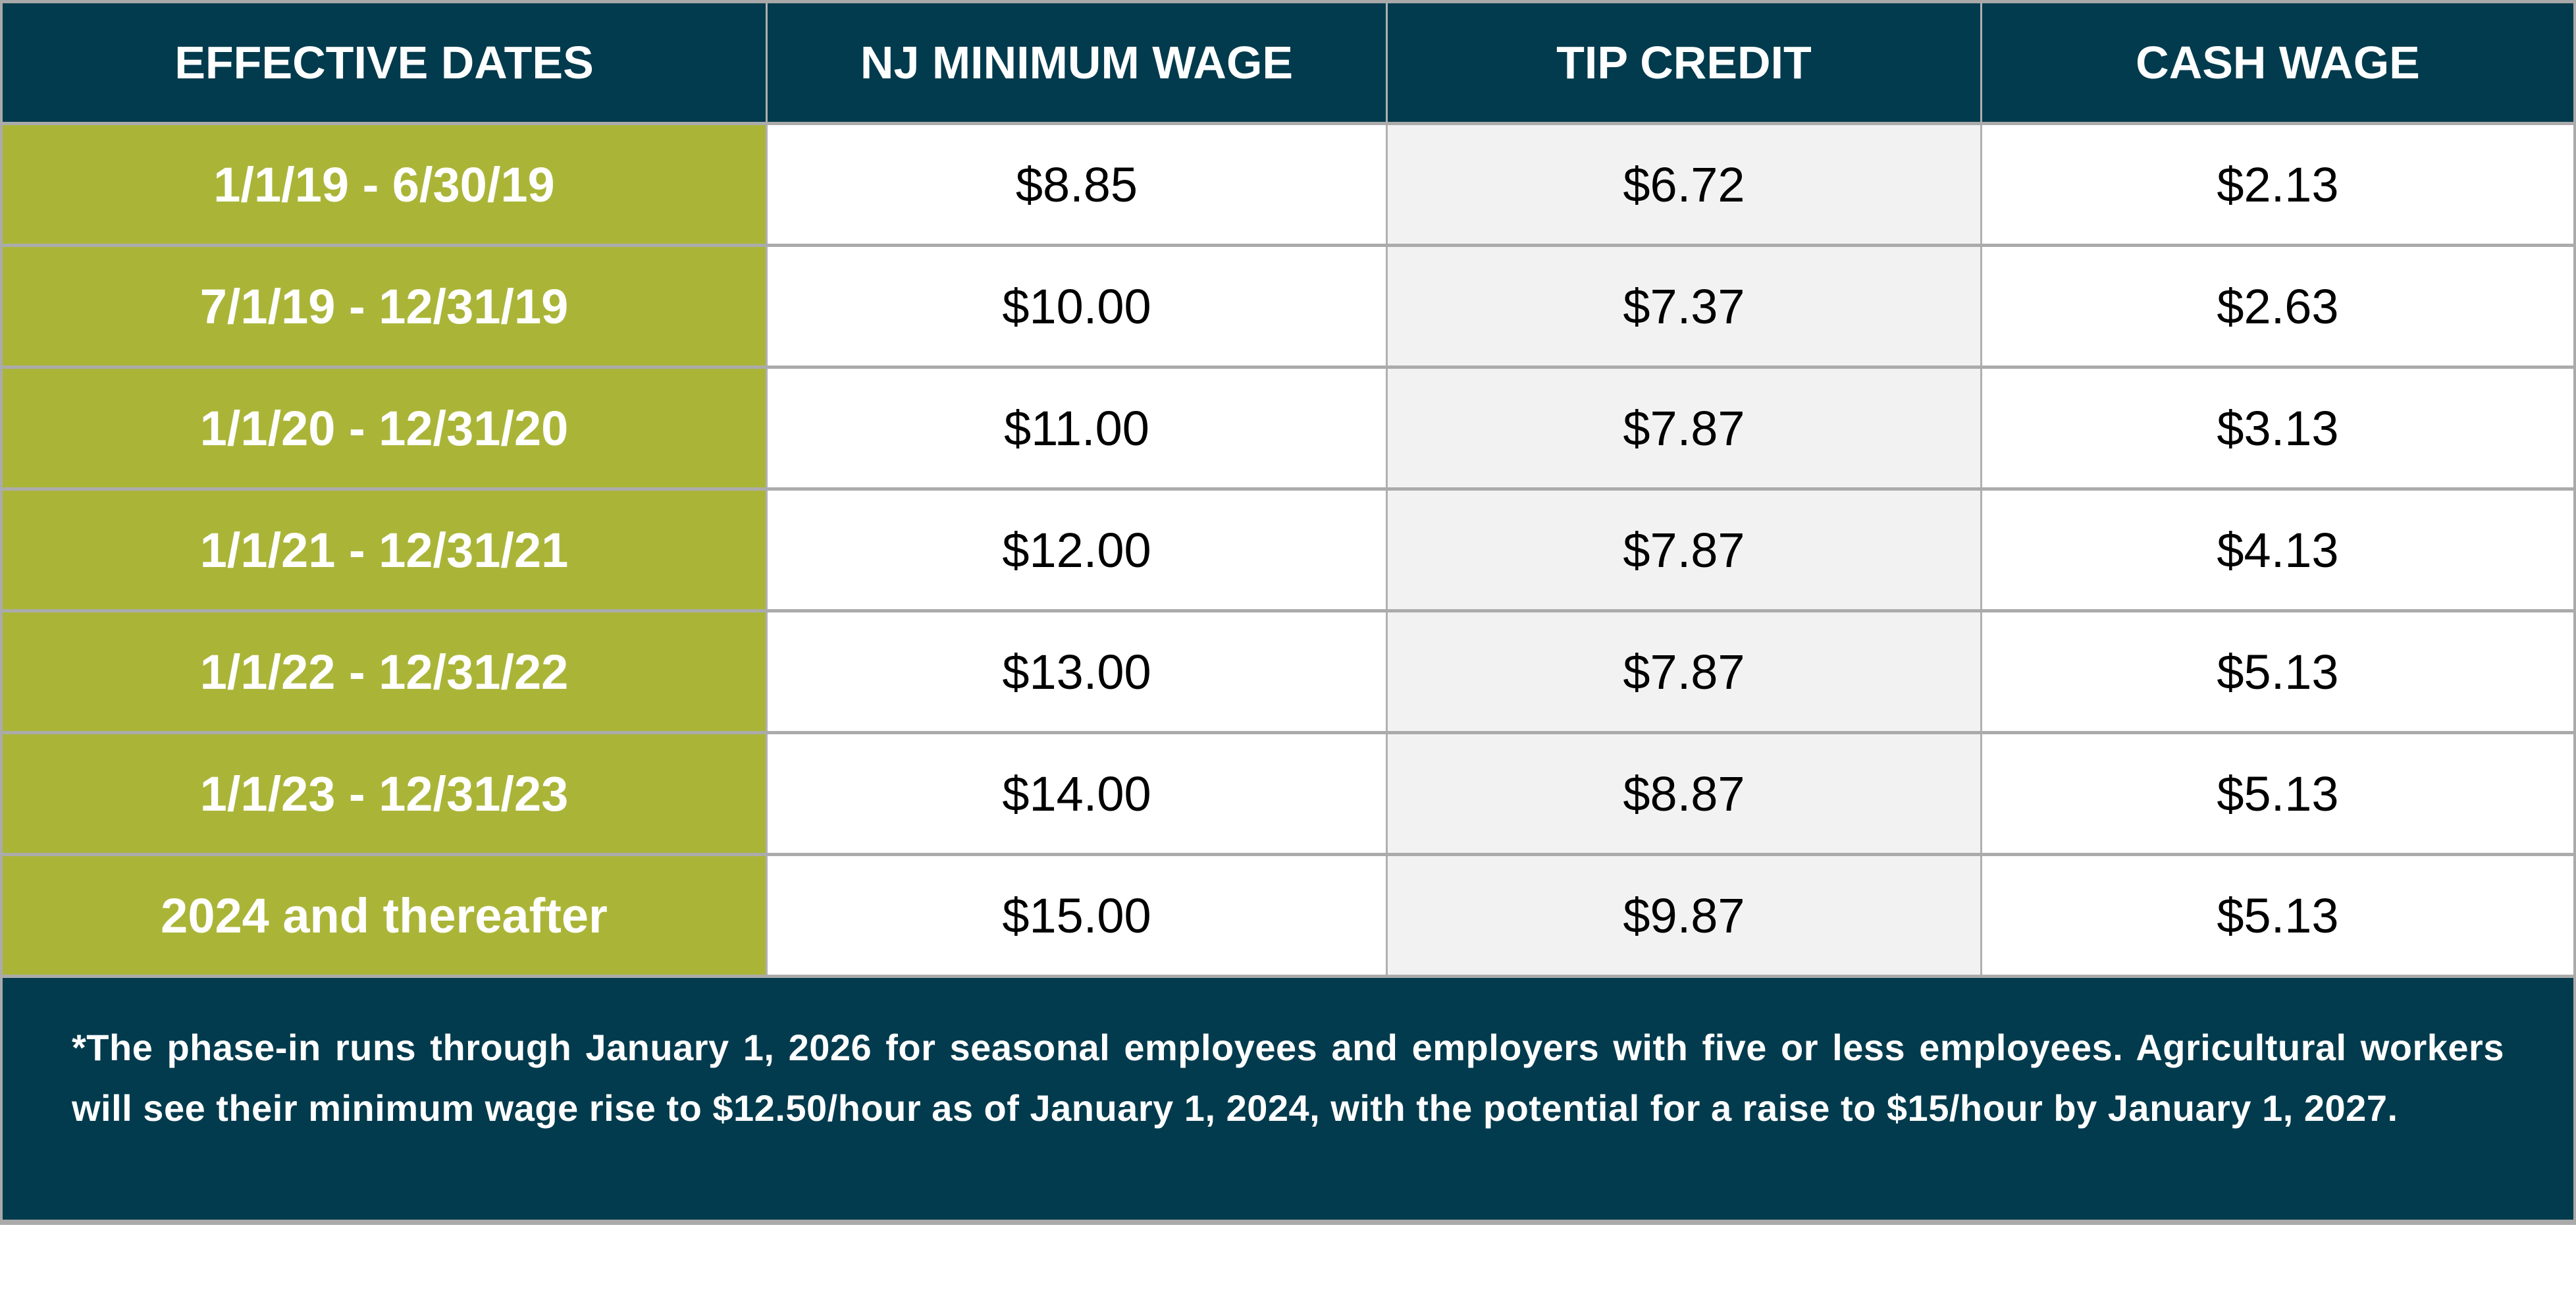 Image resolution: width=2576 pixels, height=1298 pixels. I want to click on effective-dates-cell: 2024 and thereafter, so click(383, 915).